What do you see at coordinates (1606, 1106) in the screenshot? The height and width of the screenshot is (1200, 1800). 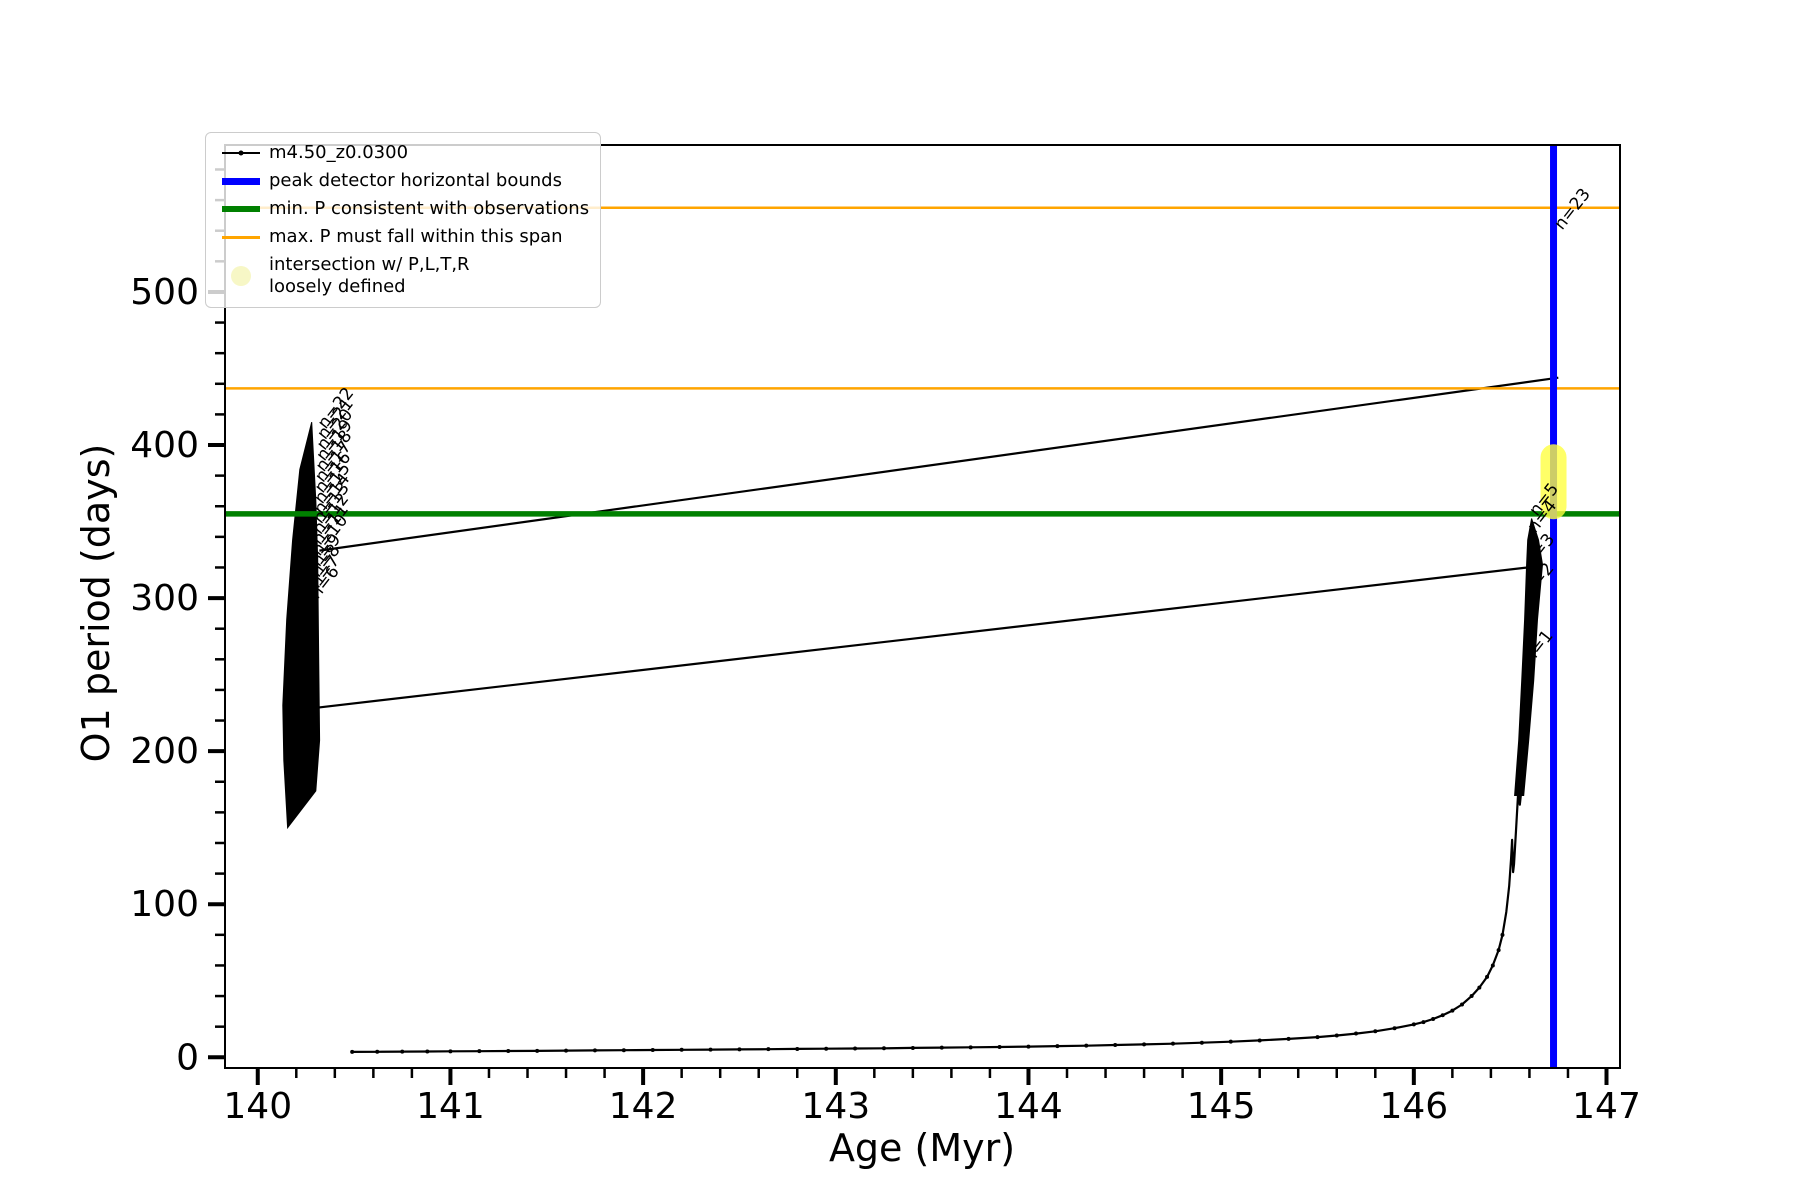 I see `x-tick-label: 147` at bounding box center [1606, 1106].